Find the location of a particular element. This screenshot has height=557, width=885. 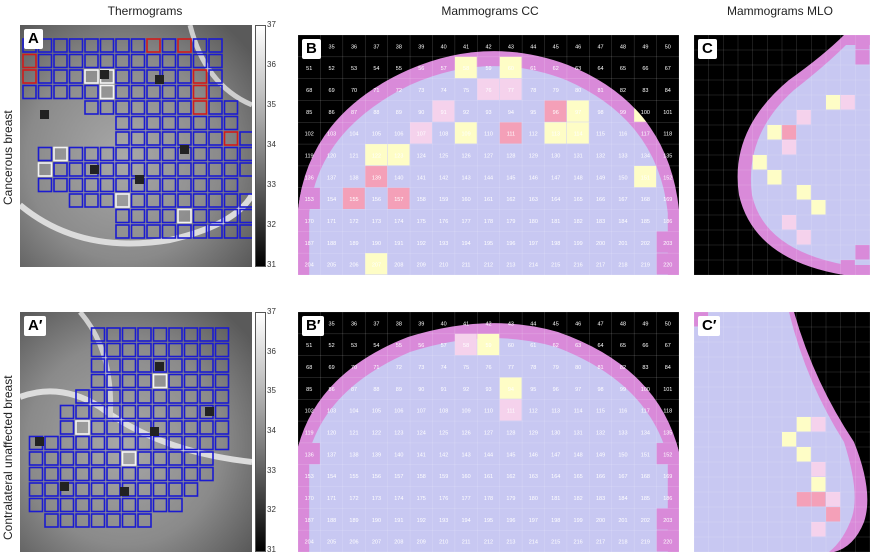

cc-cell-number: 195 is located at coordinates (488, 521).